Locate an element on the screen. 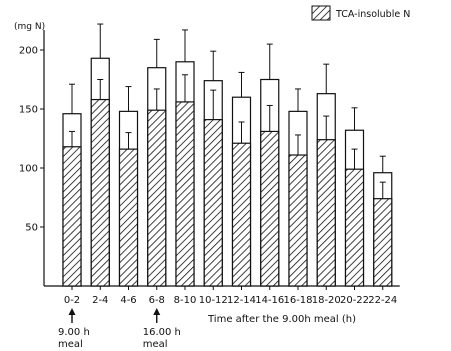  x-tick-label-22-24: 22-24 is located at coordinates (382, 300).